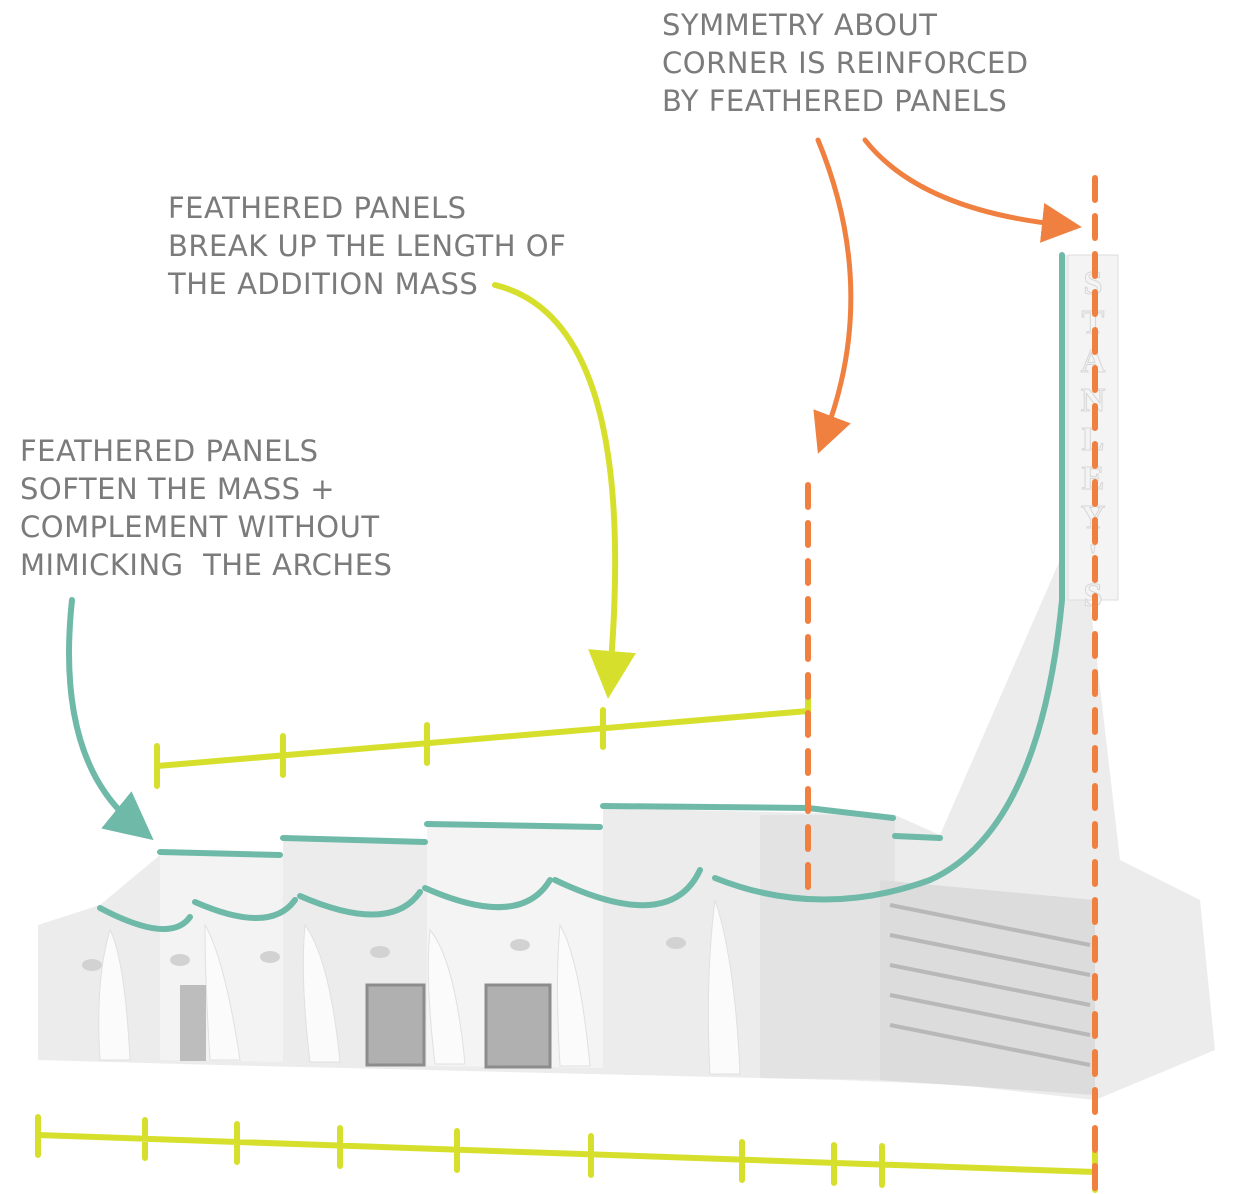 The width and height of the screenshot is (1248, 1194). Describe the element at coordinates (322, 284) in the screenshot. I see `annotation-line: THE ADDITION MASS` at that location.